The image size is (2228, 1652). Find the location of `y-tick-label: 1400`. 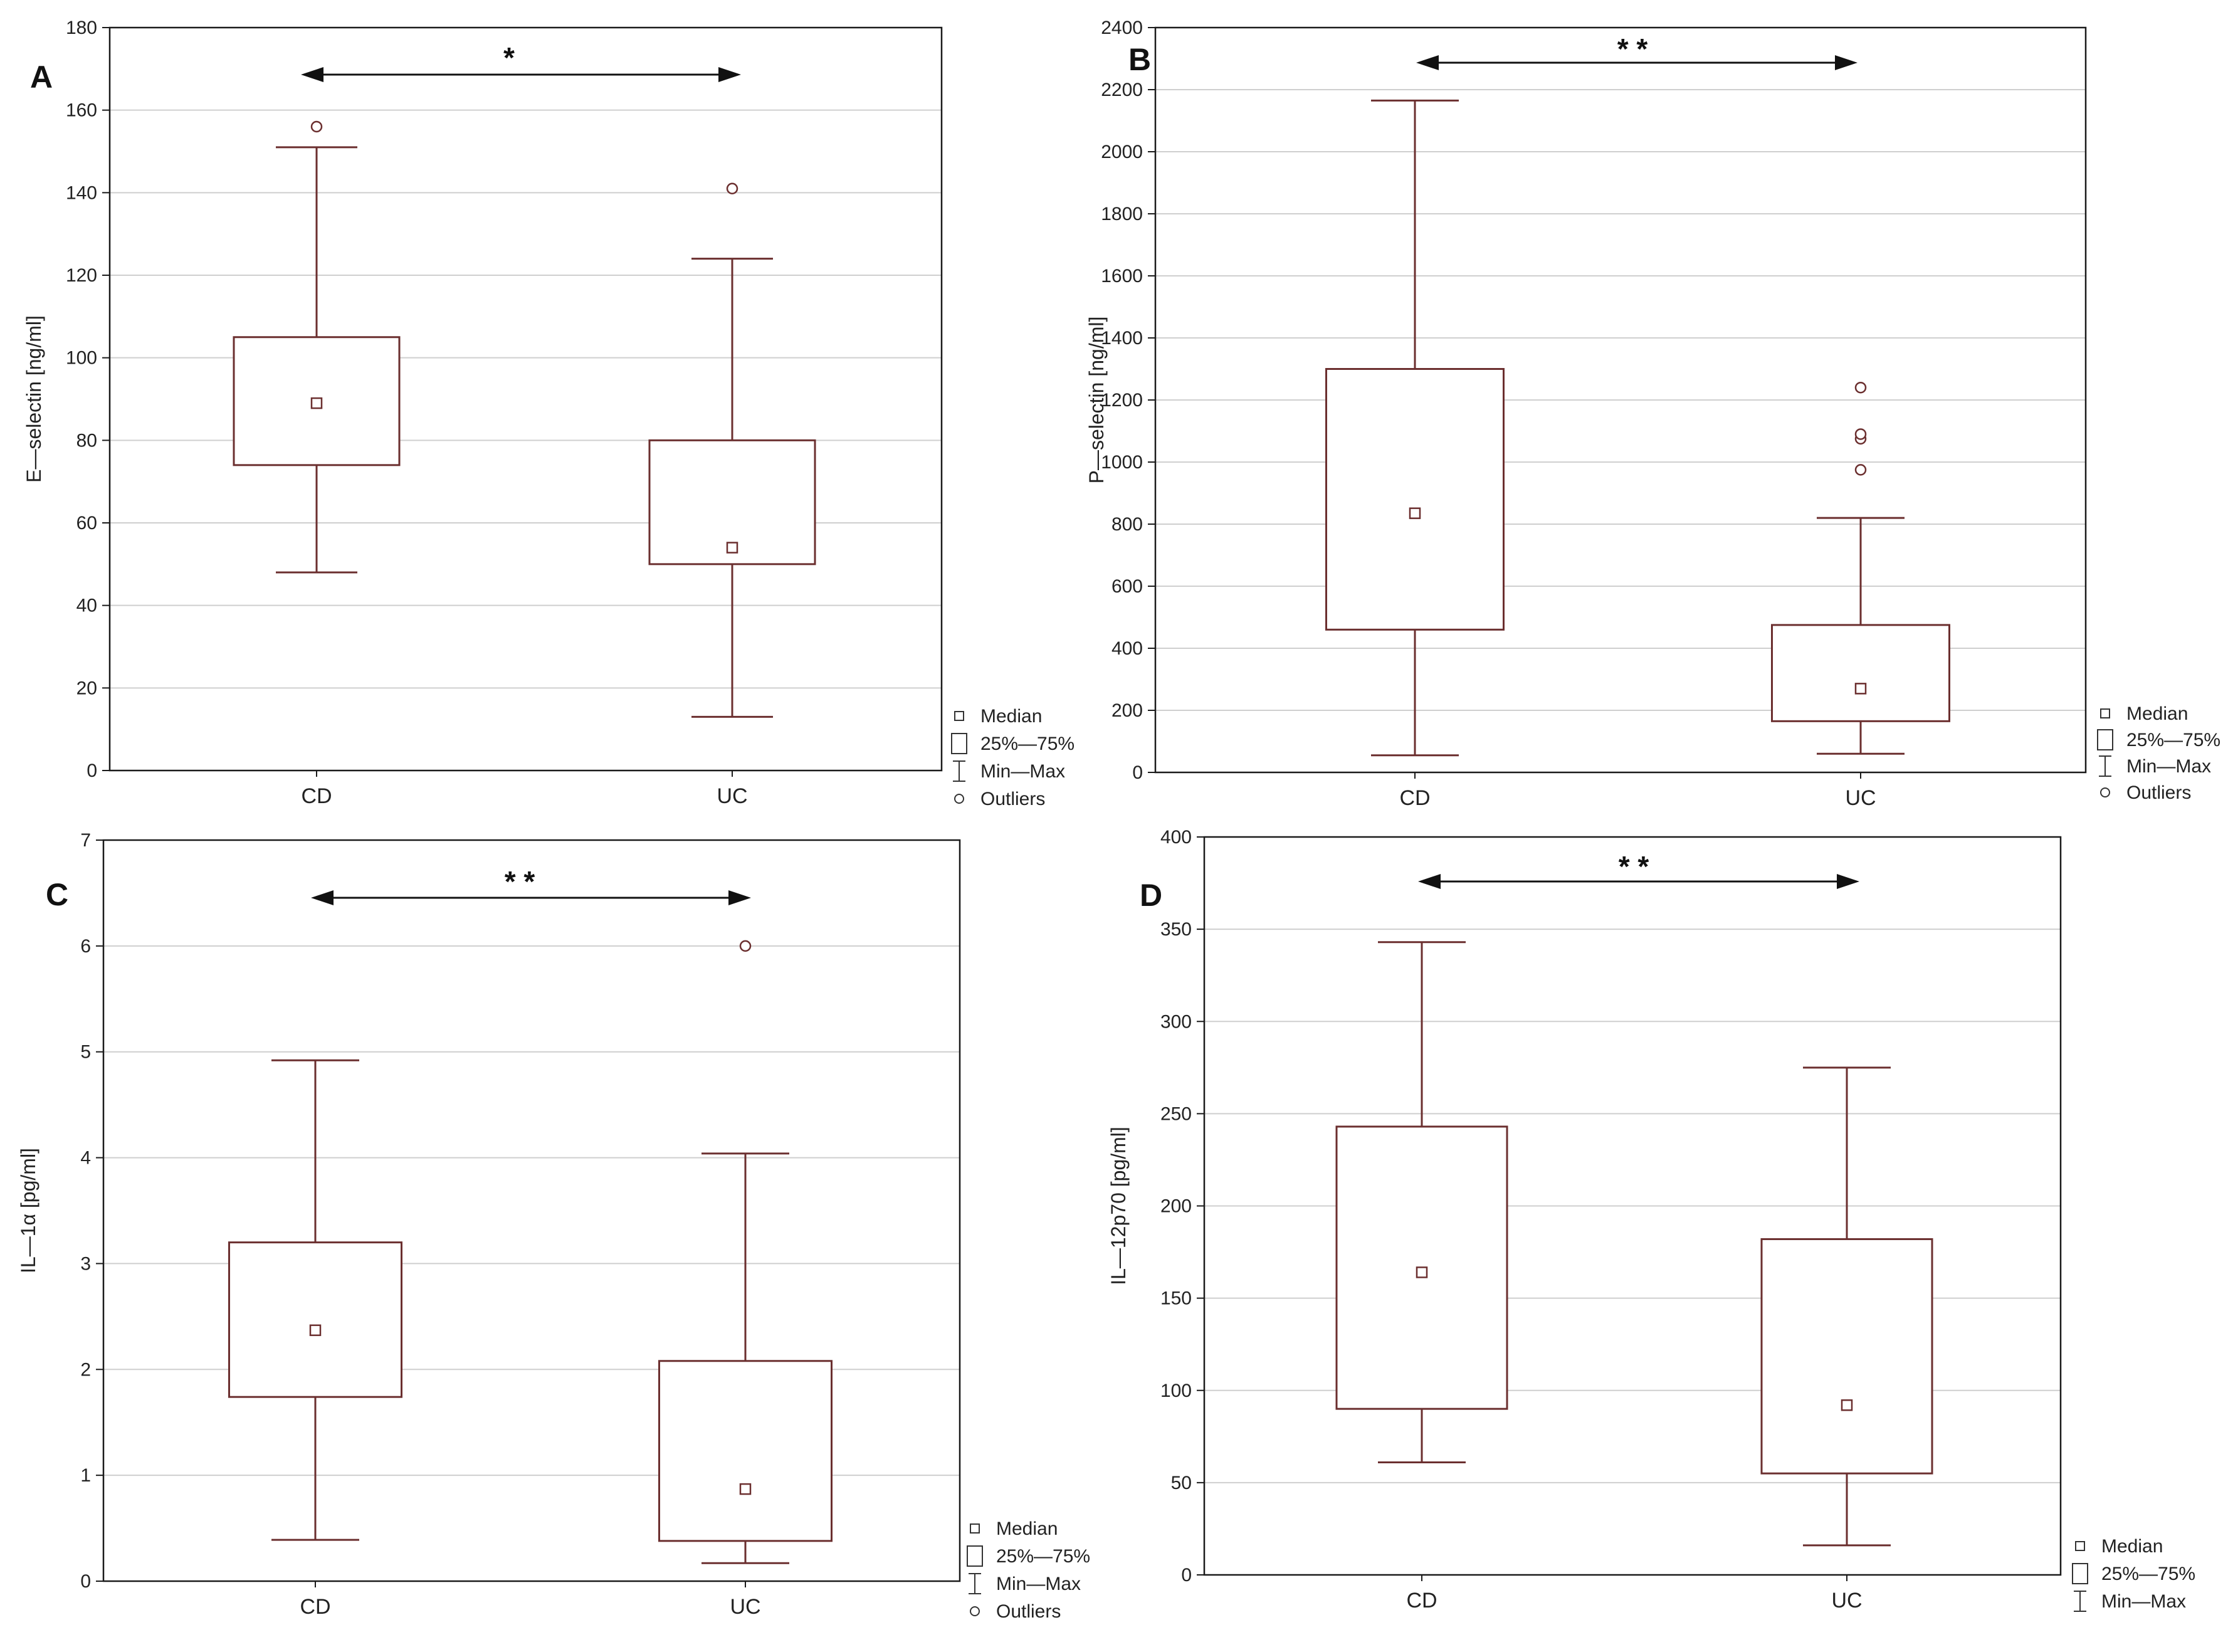

y-tick-label: 1400 is located at coordinates (1122, 338).